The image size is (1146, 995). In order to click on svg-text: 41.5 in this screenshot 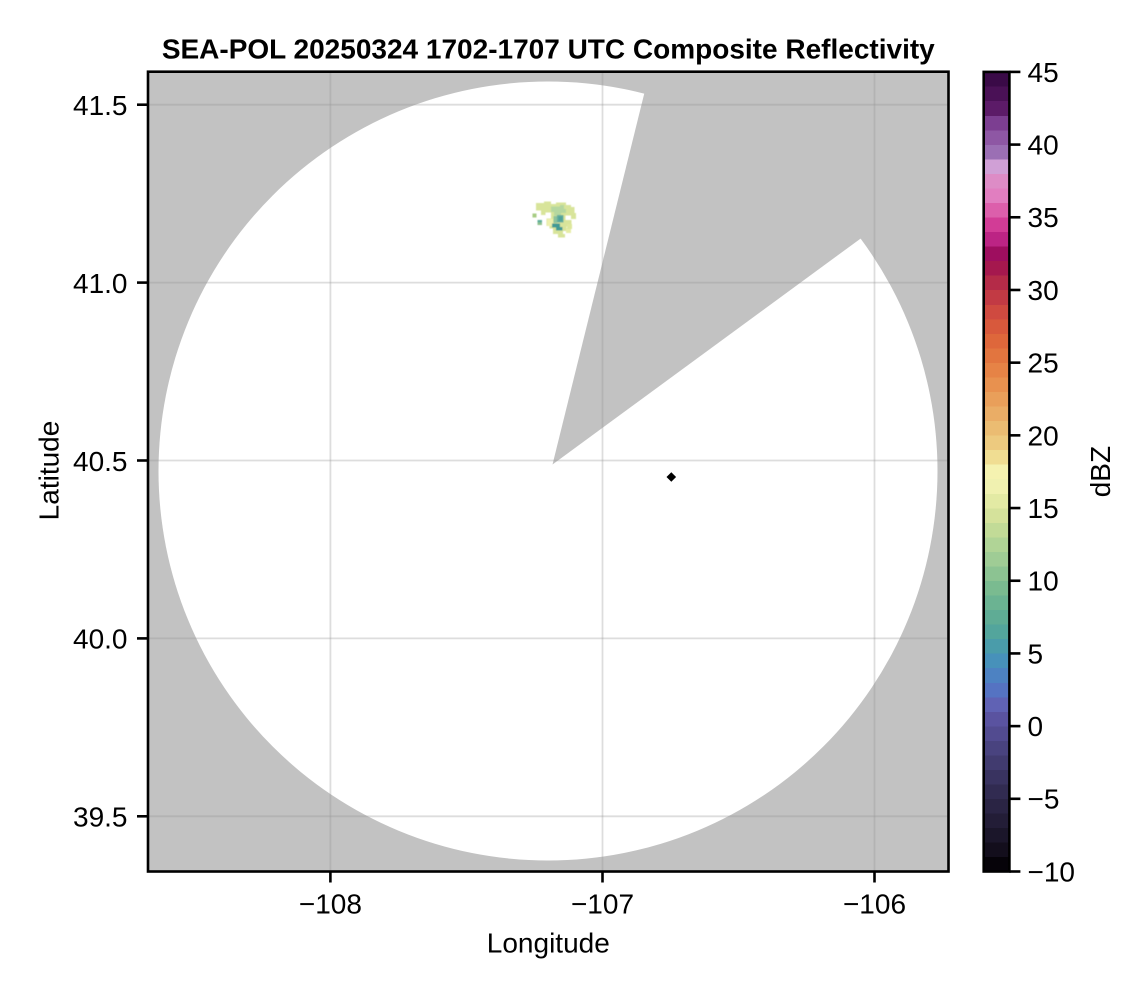, I will do `click(100, 105)`.